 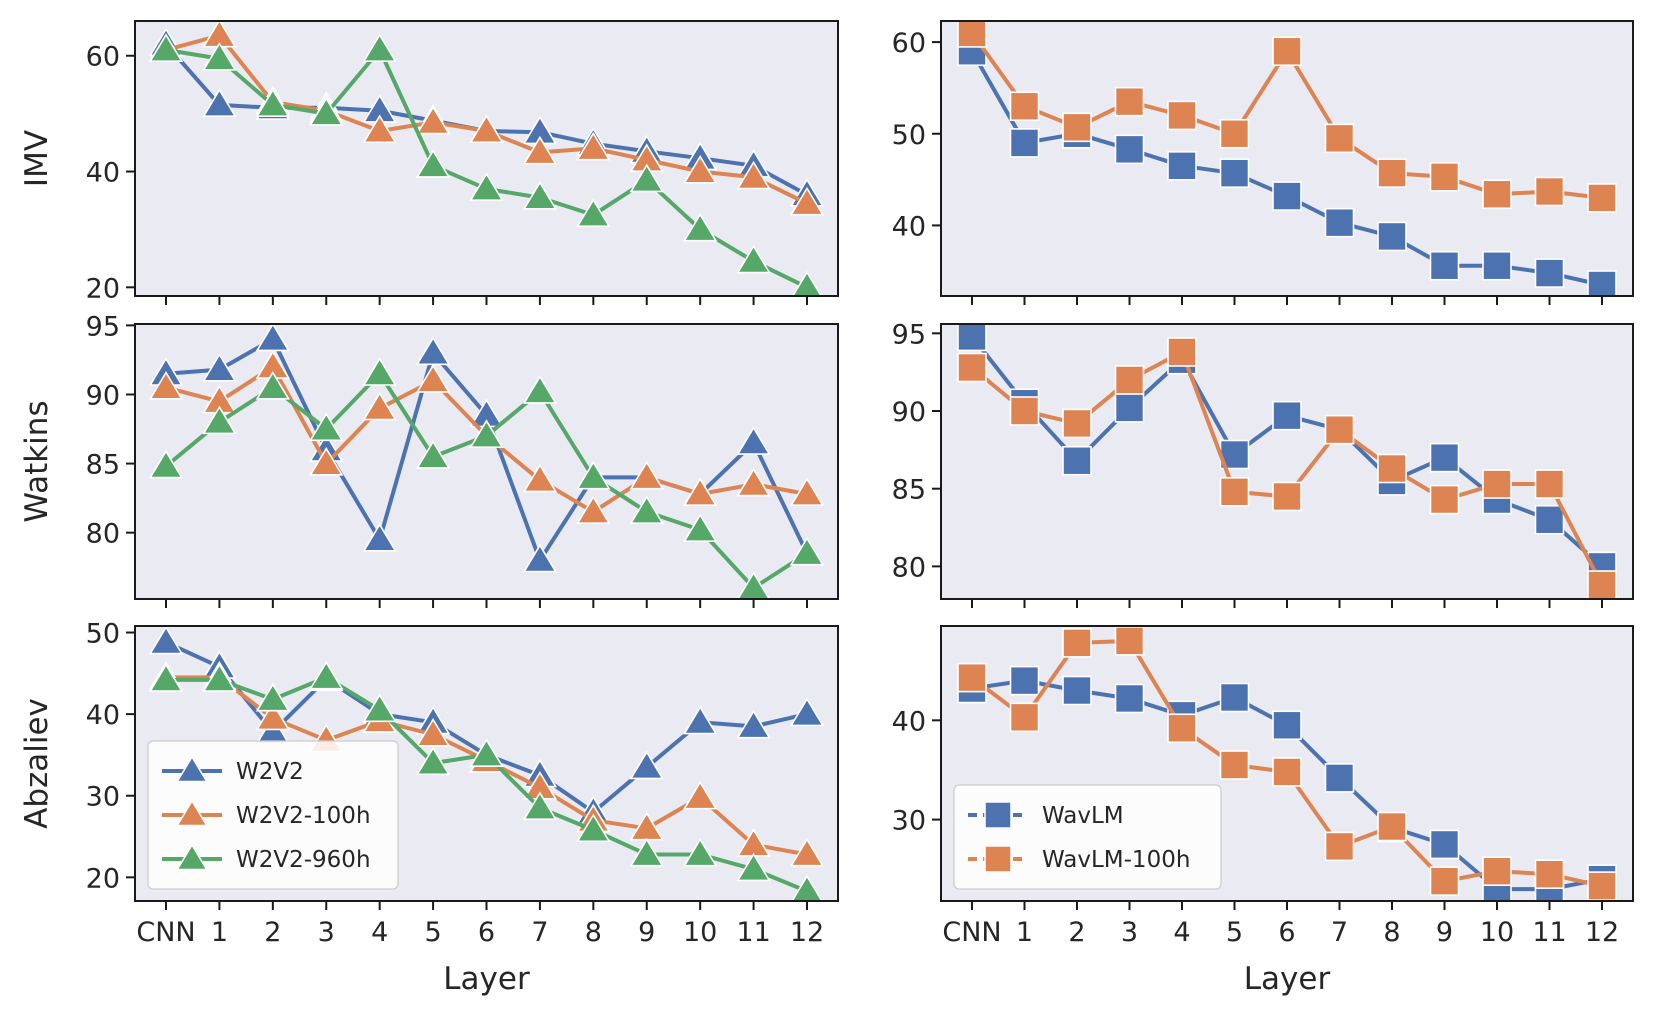 I want to click on point-w2v2-960h-cnn, so click(x=166, y=677).